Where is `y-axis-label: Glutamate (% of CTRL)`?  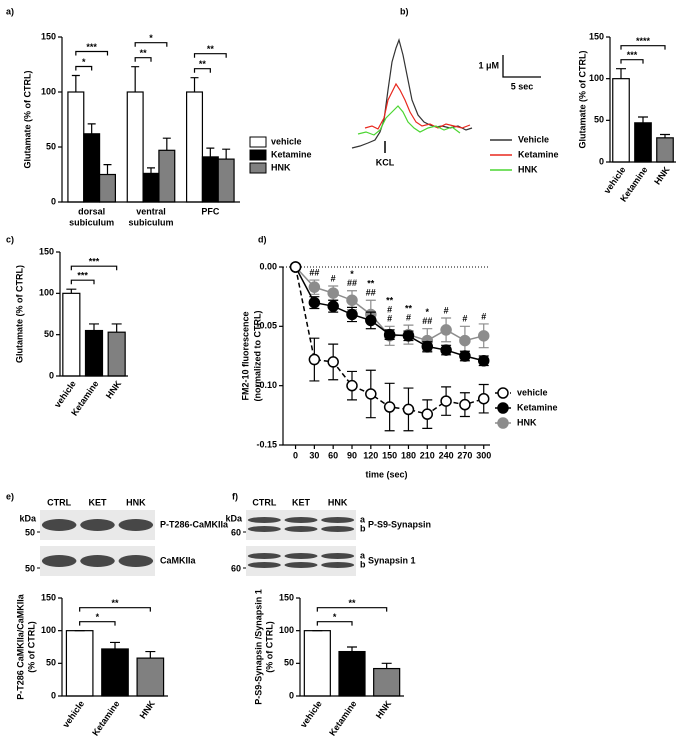
y-axis-label: Glutamate (% of CTRL) is located at coordinates (582, 99).